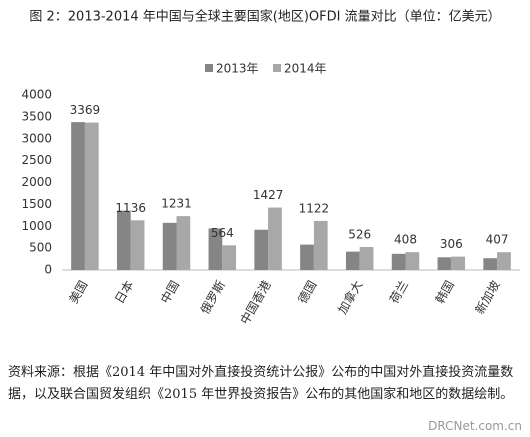 Image resolution: width=530 pixels, height=437 pixels. What do you see at coordinates (40, 248) in the screenshot?
I see `y-tick-label: 500` at bounding box center [40, 248].